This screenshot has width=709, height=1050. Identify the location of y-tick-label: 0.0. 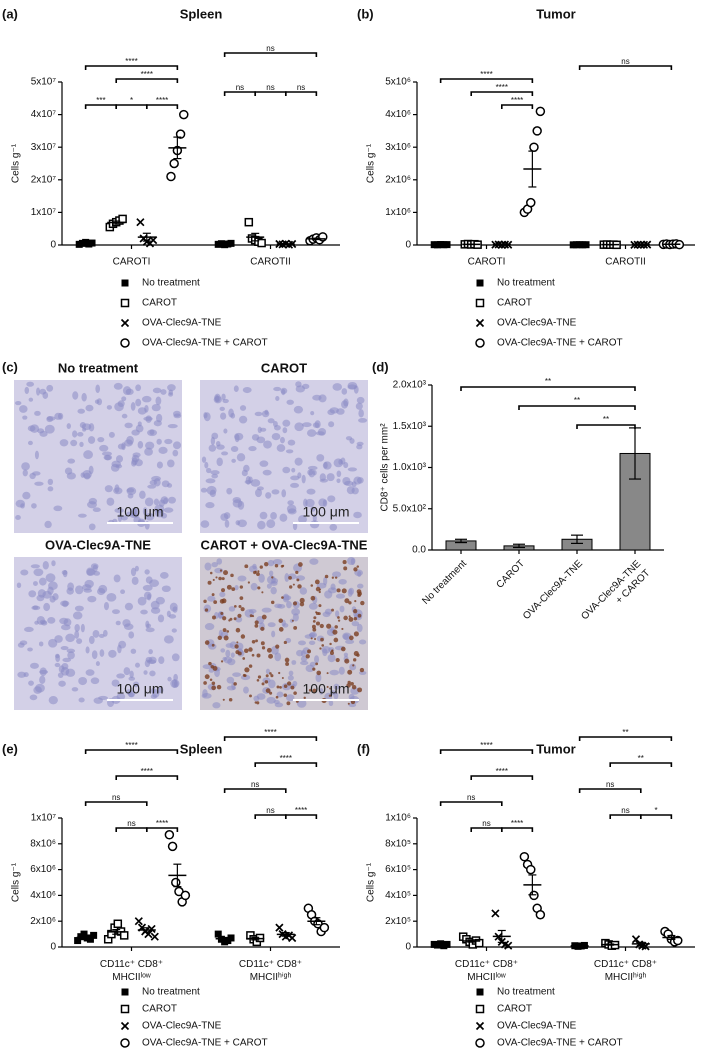
(419, 550).